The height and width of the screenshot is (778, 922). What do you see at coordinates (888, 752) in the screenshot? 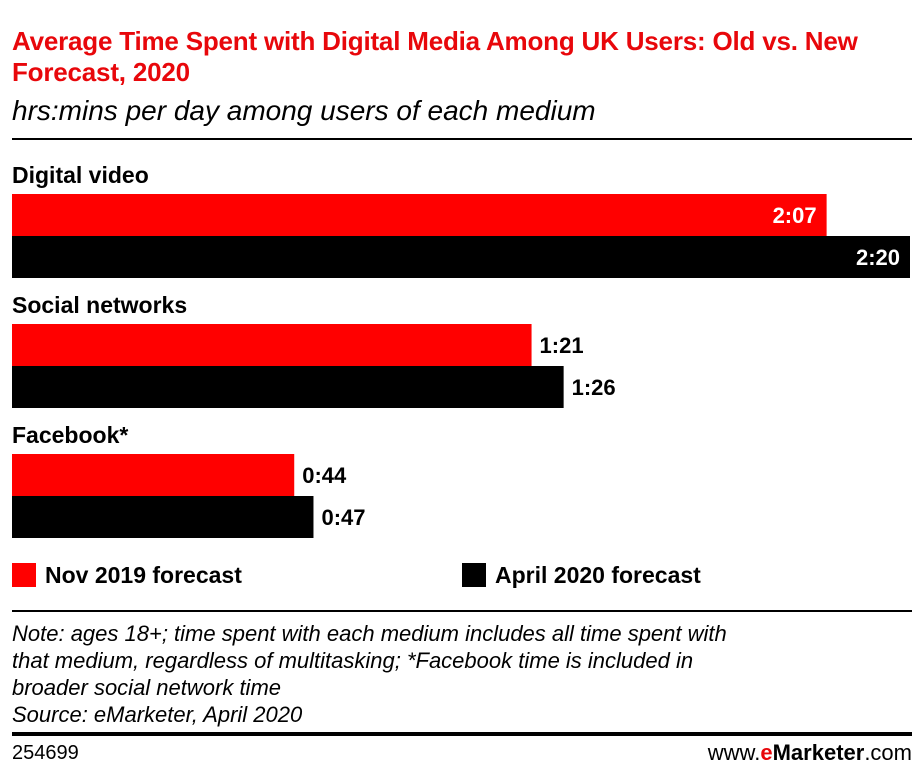
I see `brand-suffix: .com` at bounding box center [888, 752].